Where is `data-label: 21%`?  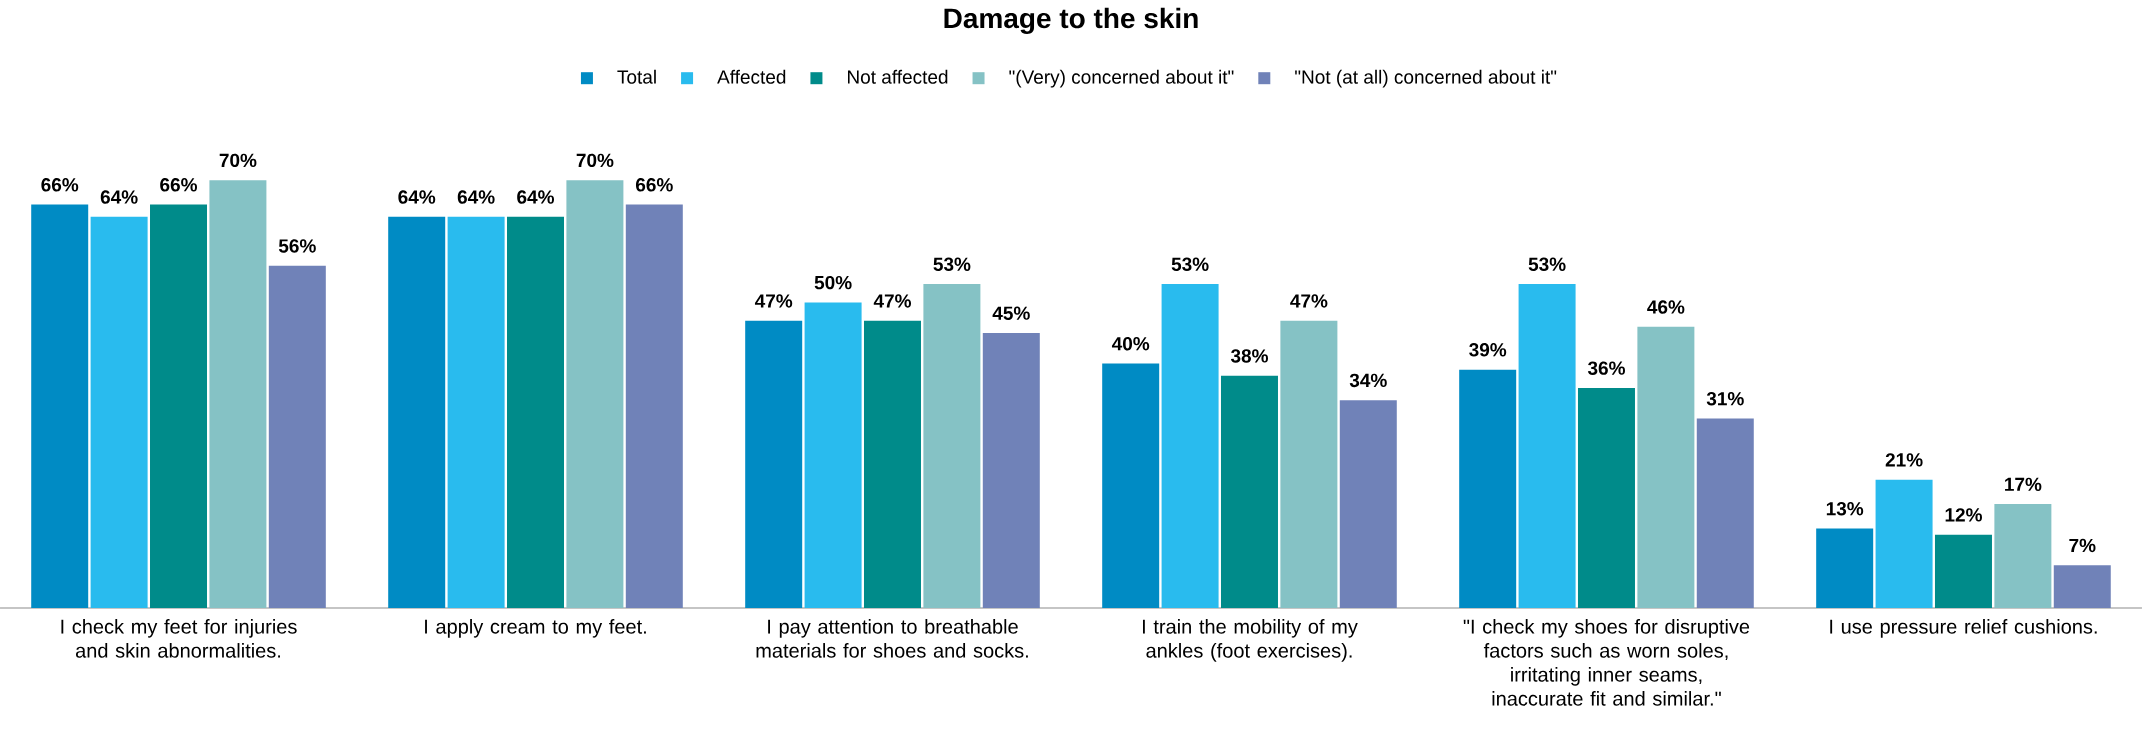
data-label: 21% is located at coordinates (1904, 460).